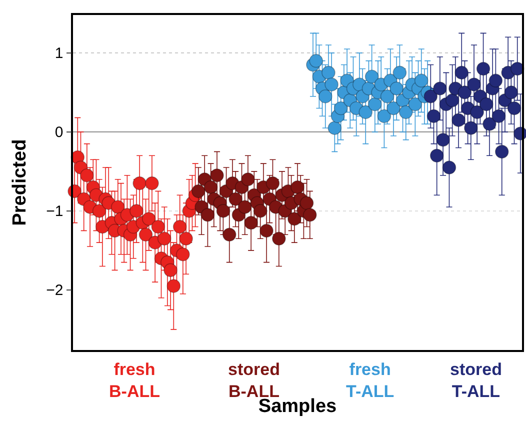 The width and height of the screenshot is (526, 425). I want to click on y-tick-label: 1, so click(59, 53).